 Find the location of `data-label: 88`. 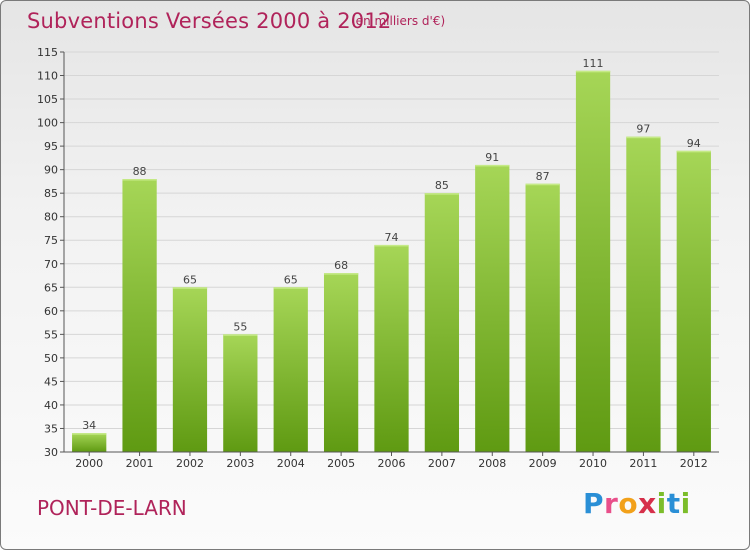

data-label: 88 is located at coordinates (140, 171).